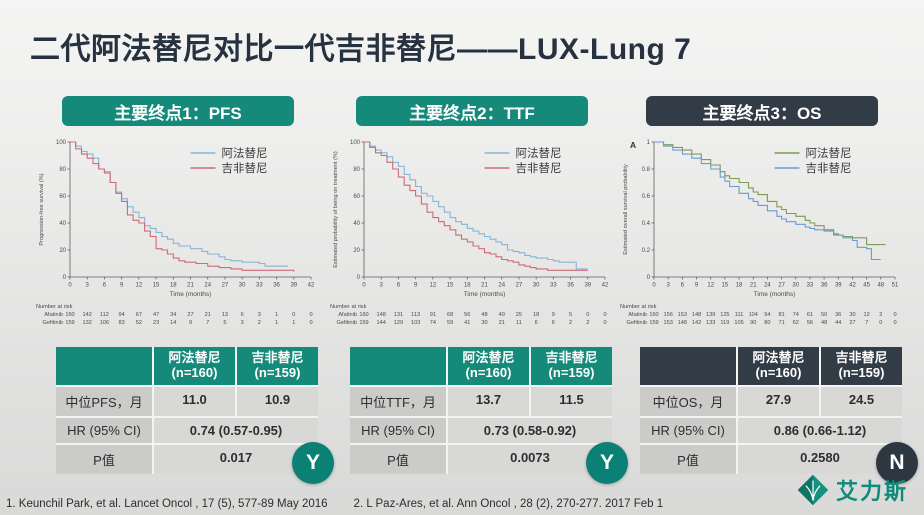 This screenshot has height=515, width=924. What do you see at coordinates (539, 168) in the screenshot?
I see `svg-text: 吉非替尼` at bounding box center [539, 168].